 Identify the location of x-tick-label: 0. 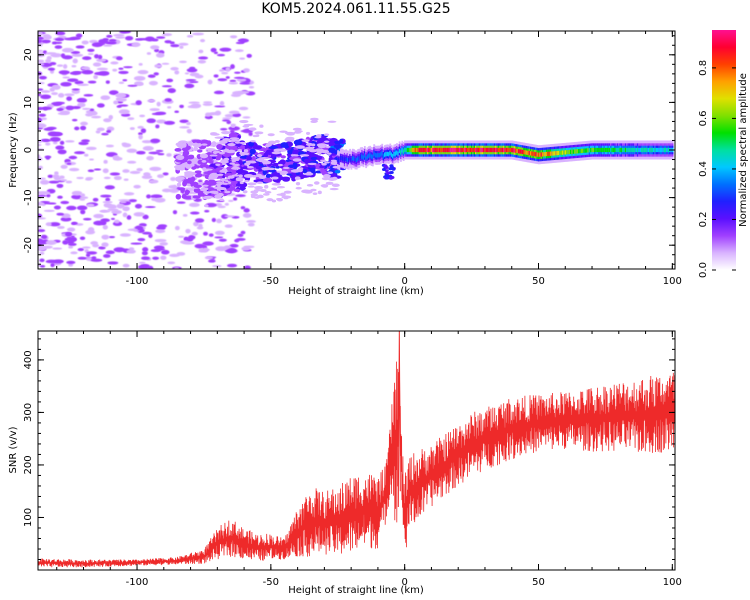
(404, 582).